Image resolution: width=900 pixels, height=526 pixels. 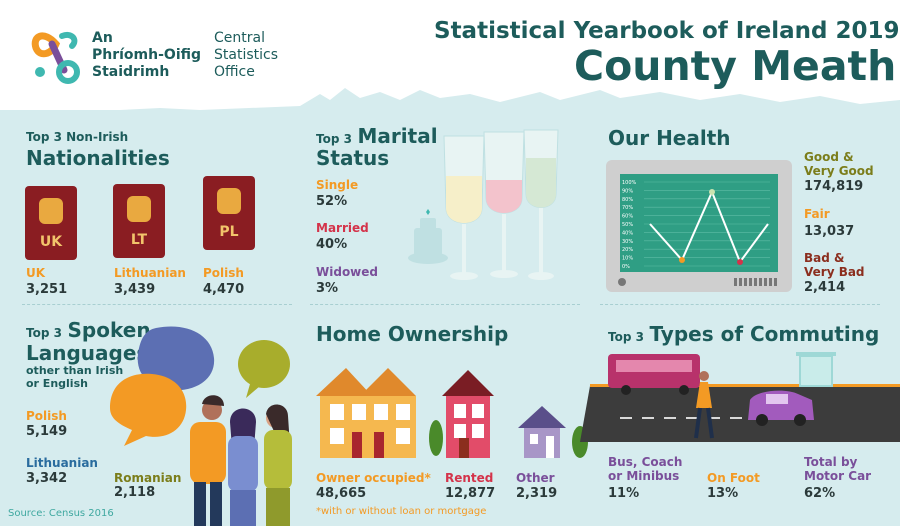 What do you see at coordinates (645, 469) in the screenshot?
I see `commuting-label: Bus, Coach or Minibus` at bounding box center [645, 469].